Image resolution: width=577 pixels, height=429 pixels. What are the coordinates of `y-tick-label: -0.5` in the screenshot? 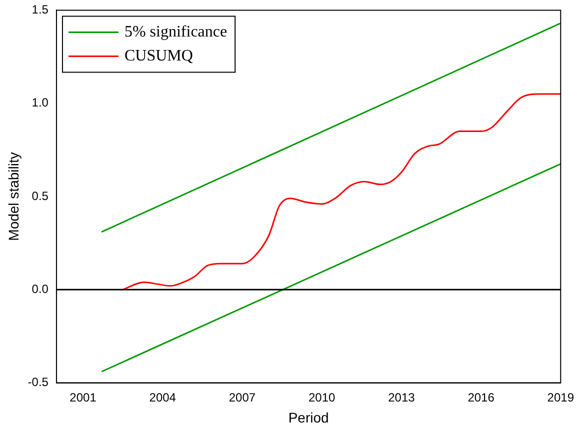 It's located at (38, 382).